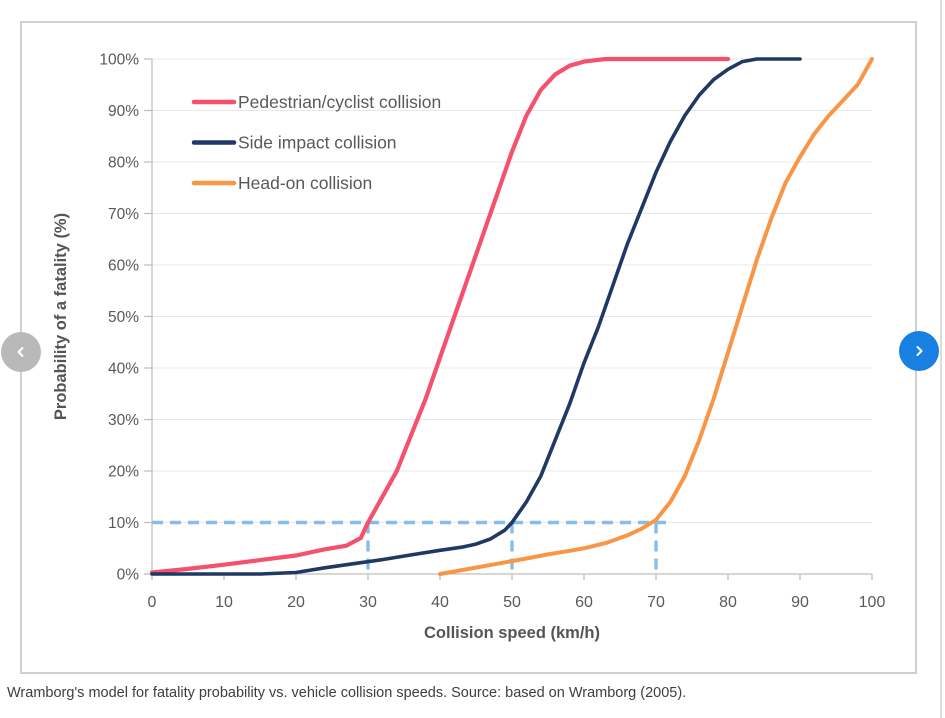  Describe the element at coordinates (123, 317) in the screenshot. I see `y-tick-label: 50%` at that location.